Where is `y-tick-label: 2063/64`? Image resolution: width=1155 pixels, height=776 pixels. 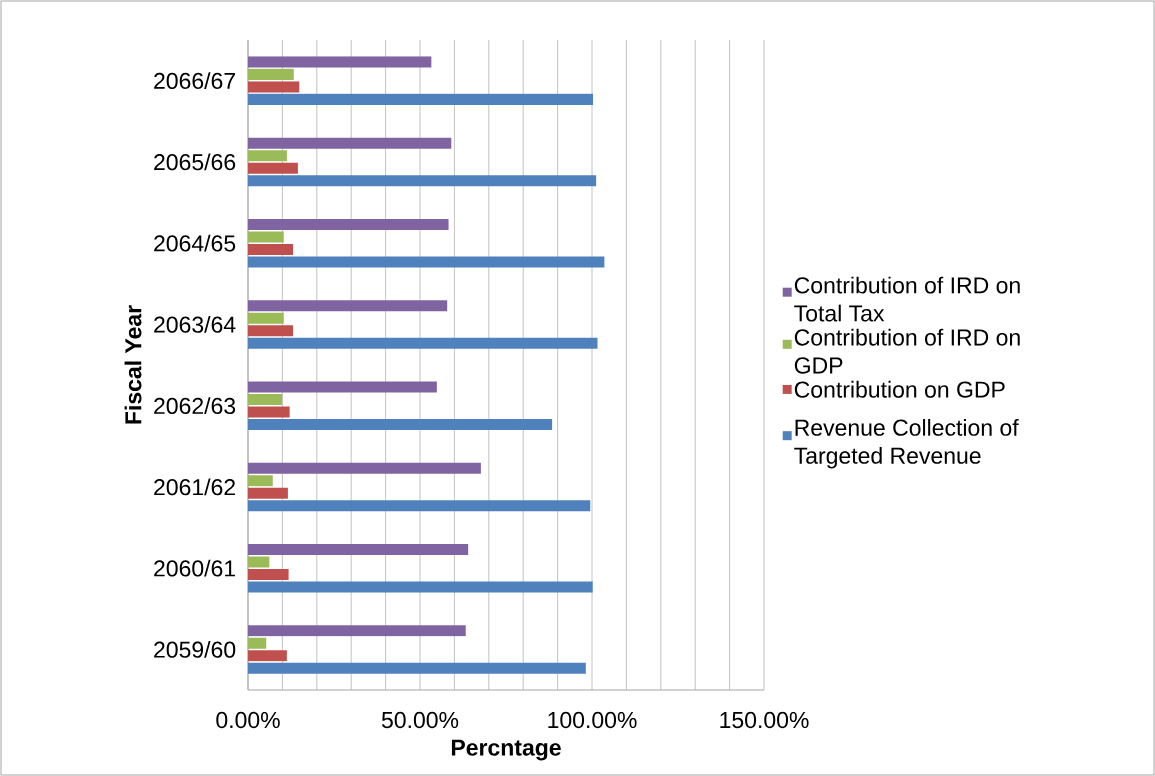
y-tick-label: 2063/64 is located at coordinates (195, 324).